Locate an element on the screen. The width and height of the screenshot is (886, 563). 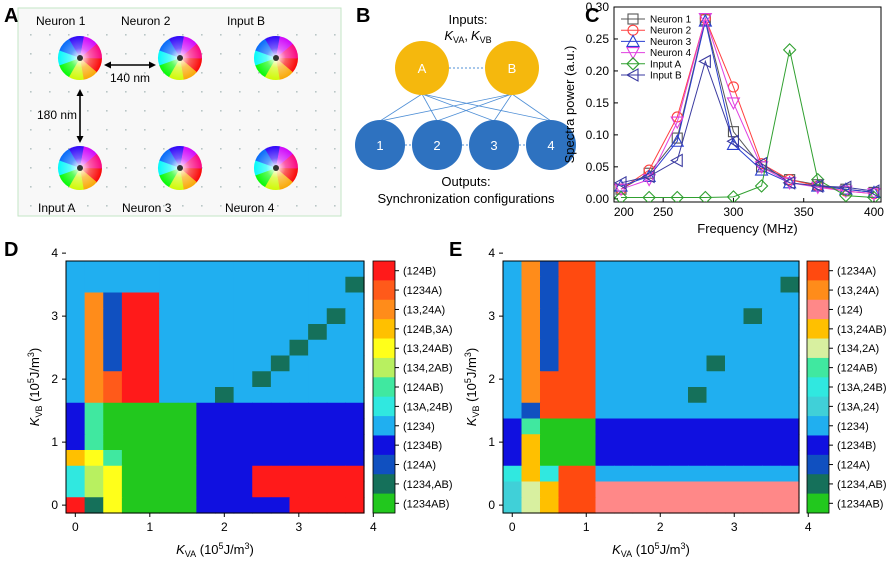
legend-swatch is located at coordinates (384, 290).